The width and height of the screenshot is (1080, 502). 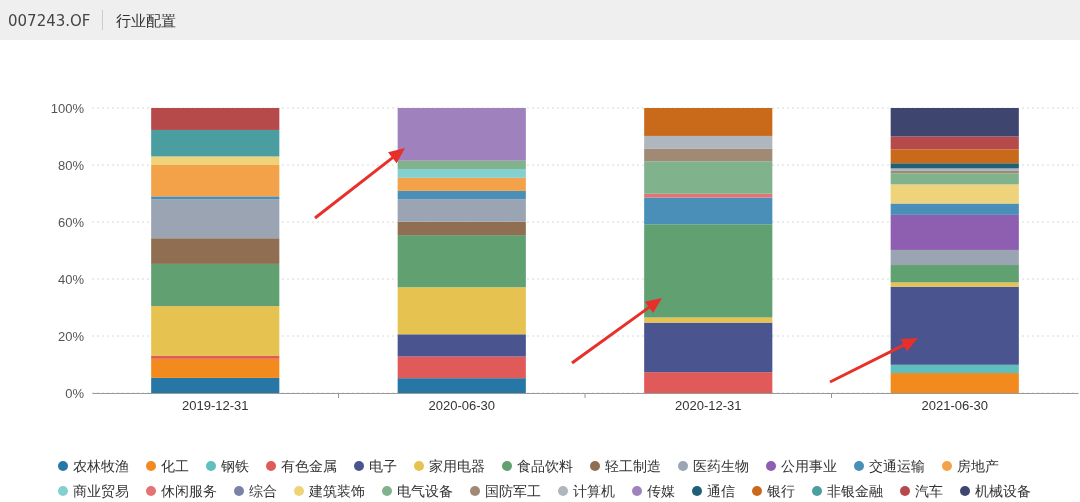 What do you see at coordinates (721, 491) in the screenshot?
I see `legend-label: 通信` at bounding box center [721, 491].